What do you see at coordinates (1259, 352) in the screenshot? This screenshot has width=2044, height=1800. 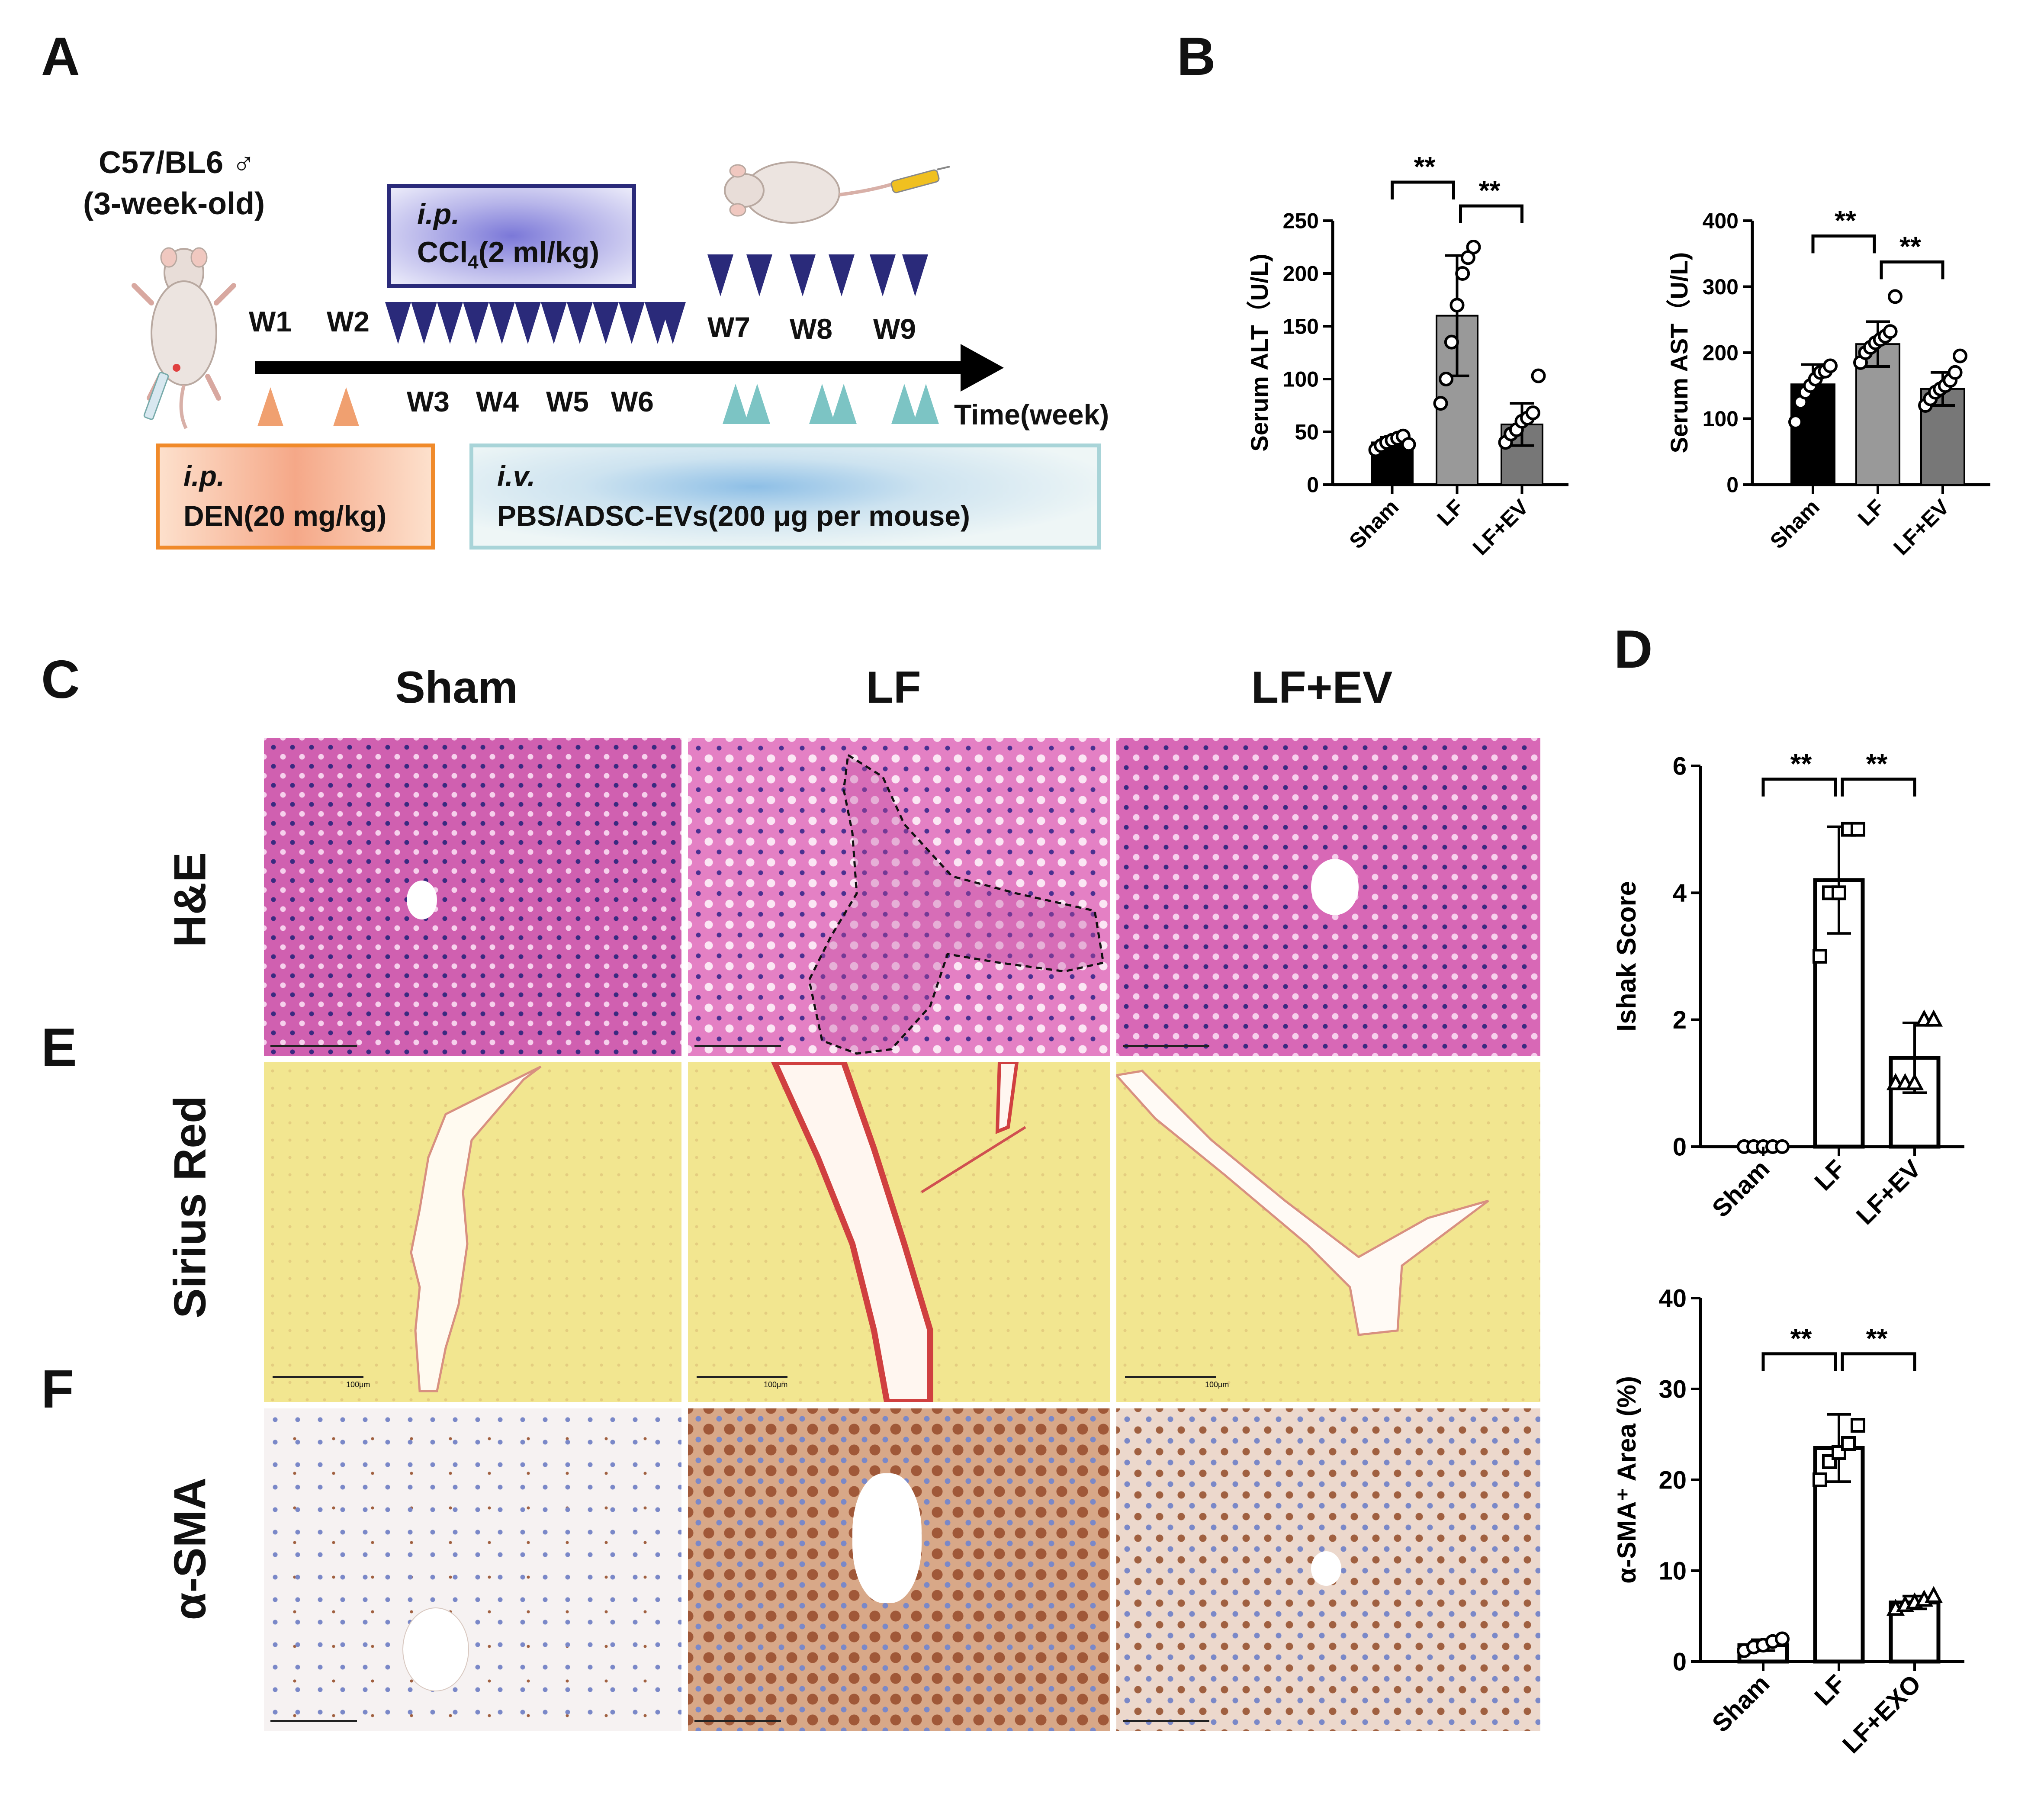 I see `y-axis-label: Serum ALT（U/L)` at bounding box center [1259, 352].